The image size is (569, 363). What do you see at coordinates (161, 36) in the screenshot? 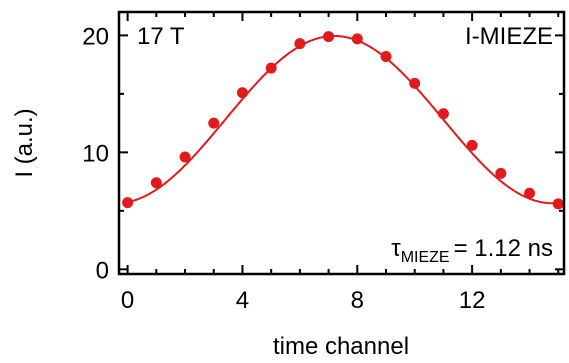
I see `field-label: 17 T` at bounding box center [161, 36].